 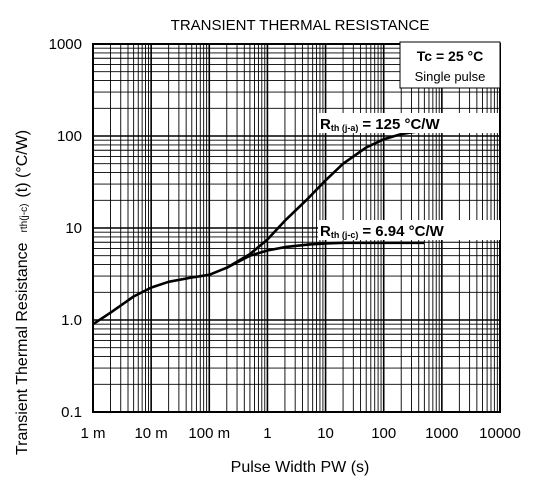 I want to click on annotation-rth-jc: Rth (j-c) = 6.94 °C/W, so click(x=382, y=231).